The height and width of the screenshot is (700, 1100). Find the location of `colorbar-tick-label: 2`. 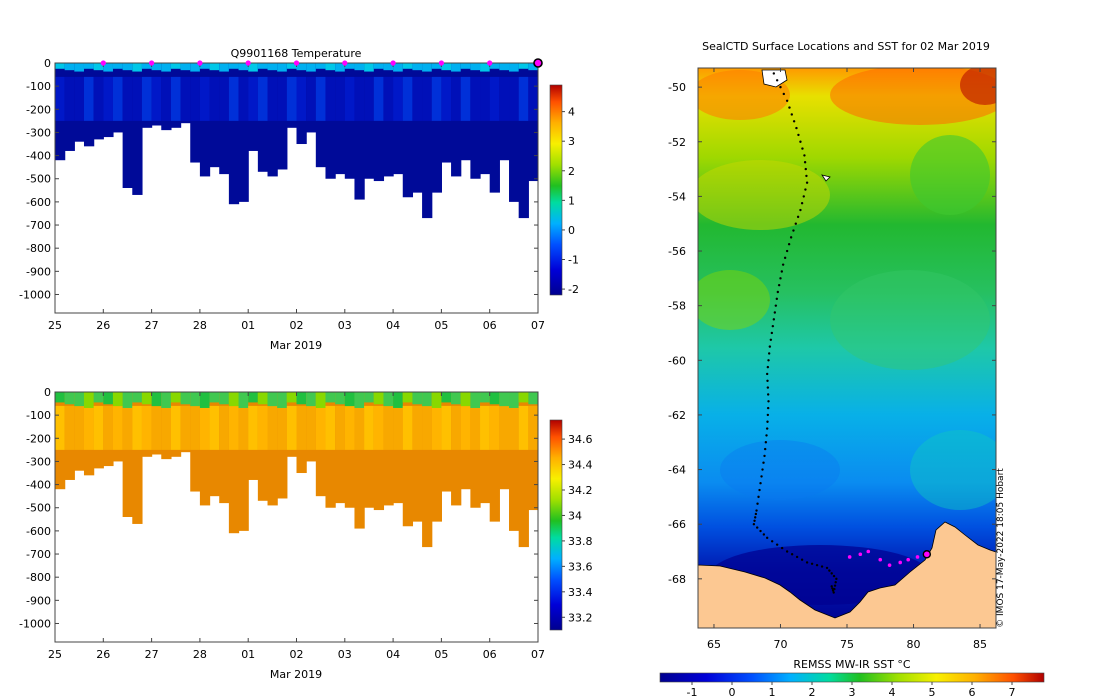

colorbar-tick-label: 2 is located at coordinates (571, 171).